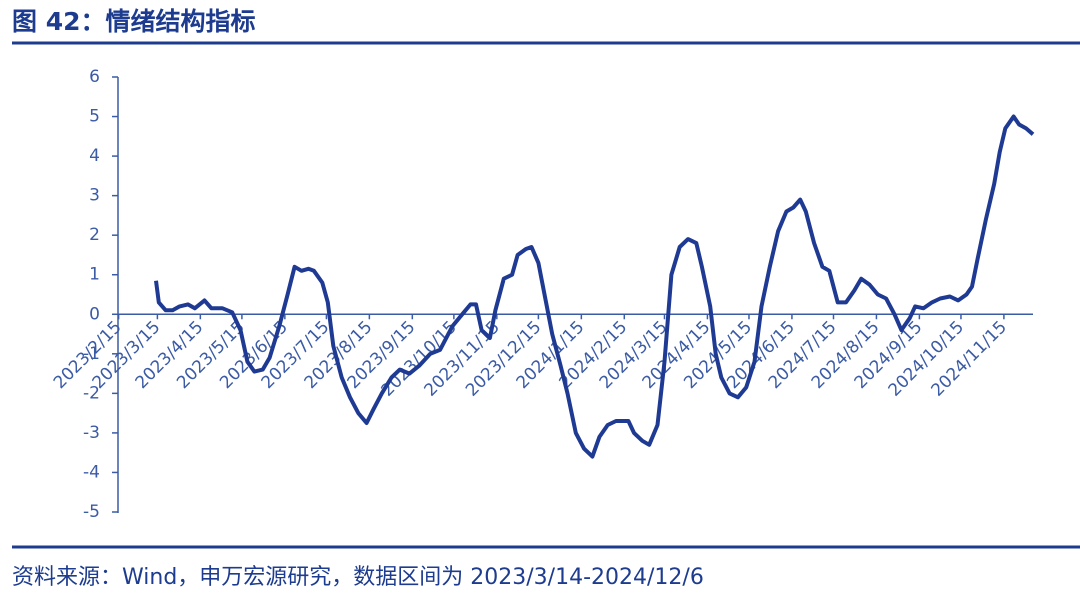  What do you see at coordinates (94, 275) in the screenshot?
I see `y-tick-label: 1` at bounding box center [94, 275].